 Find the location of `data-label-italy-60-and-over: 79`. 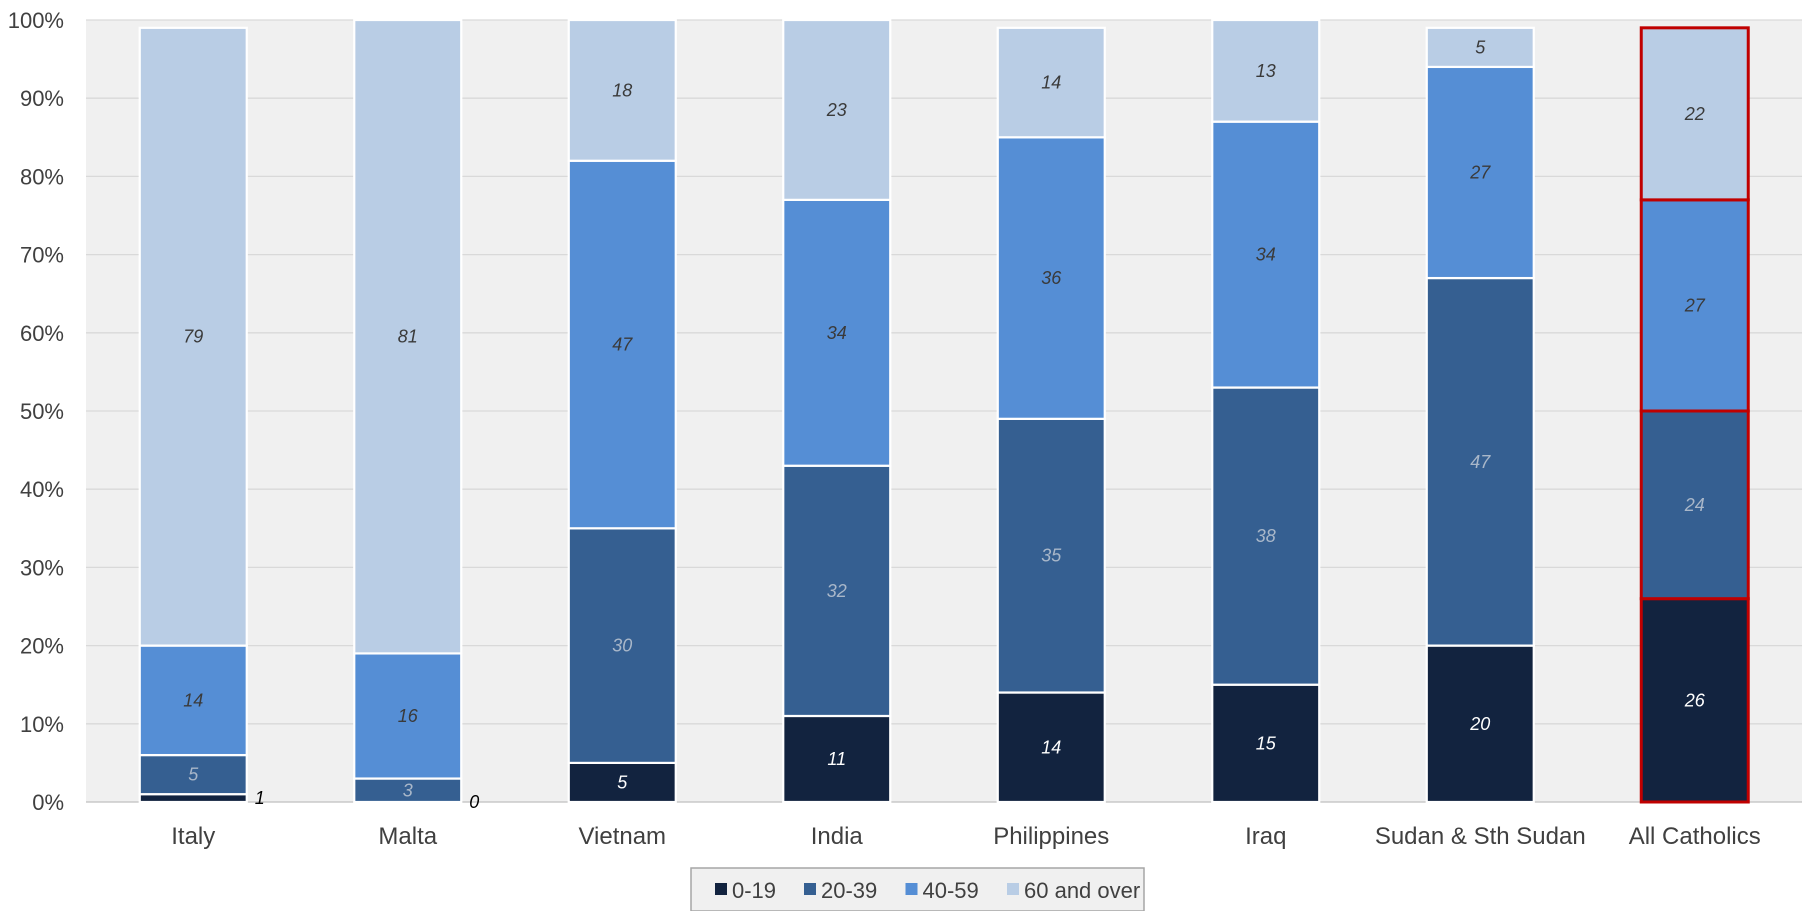

data-label-italy-60-and-over: 79 is located at coordinates (193, 337).